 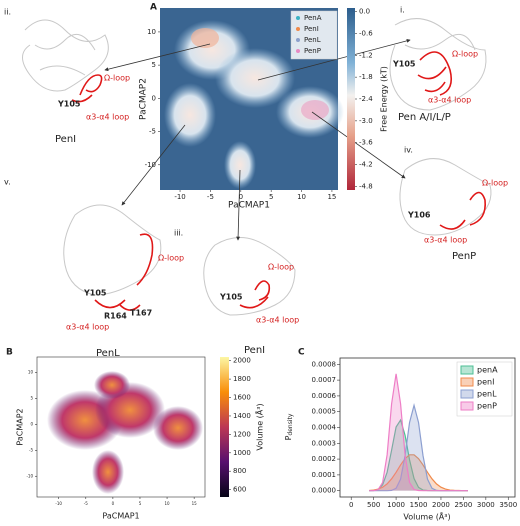 I want to click on x-axis-label: PaCMAP1, so click(x=249, y=206).